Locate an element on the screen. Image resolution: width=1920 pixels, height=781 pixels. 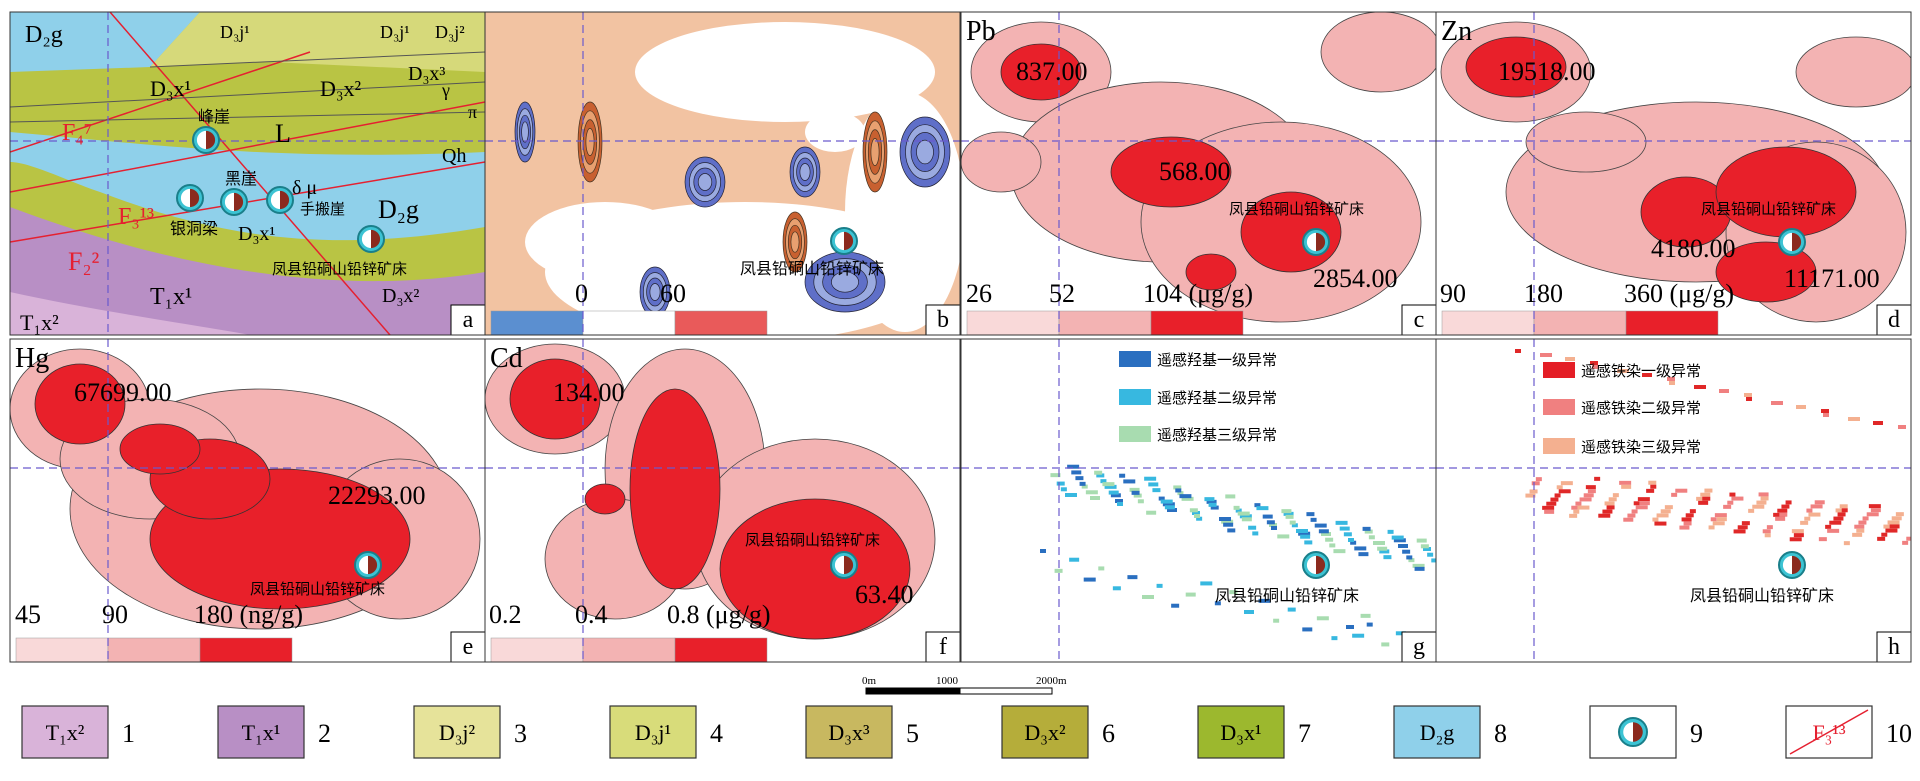
legend-symbol: T₁x¹ is located at coordinates (261, 732).